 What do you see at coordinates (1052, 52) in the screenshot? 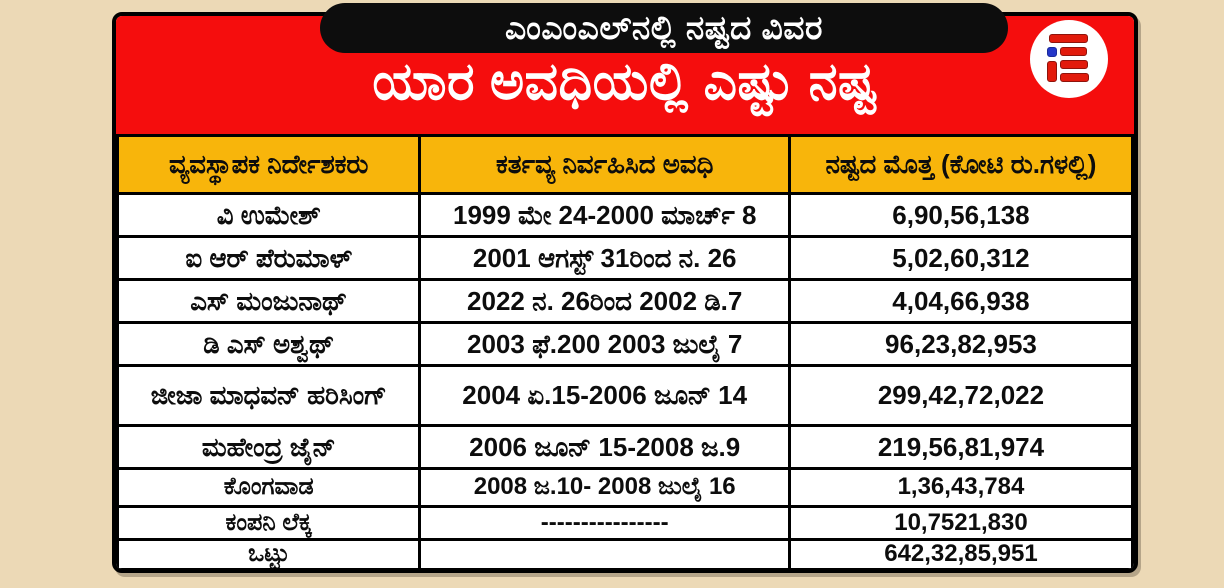
I see `logo-blue-dot` at bounding box center [1052, 52].